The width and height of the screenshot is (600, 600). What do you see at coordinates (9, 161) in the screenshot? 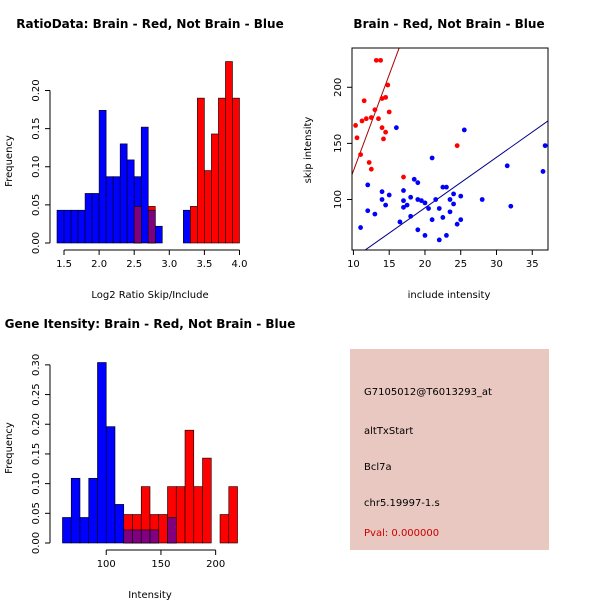
I see `ratio-y-axis-label: Frequency` at bounding box center [9, 161].